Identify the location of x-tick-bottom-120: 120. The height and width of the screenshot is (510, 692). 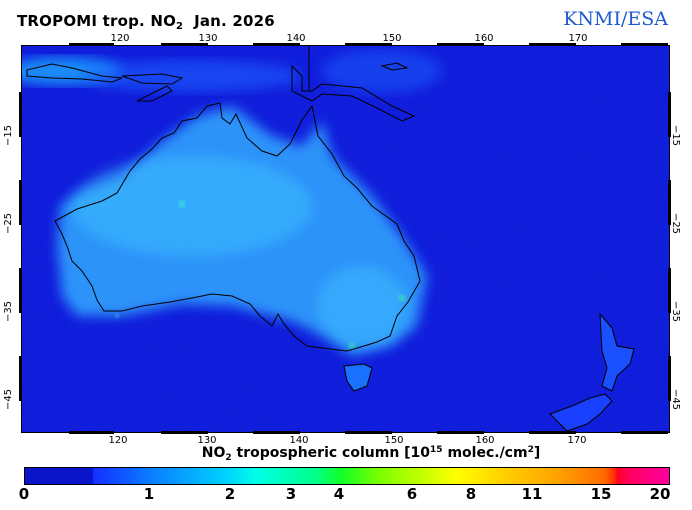
(118, 440).